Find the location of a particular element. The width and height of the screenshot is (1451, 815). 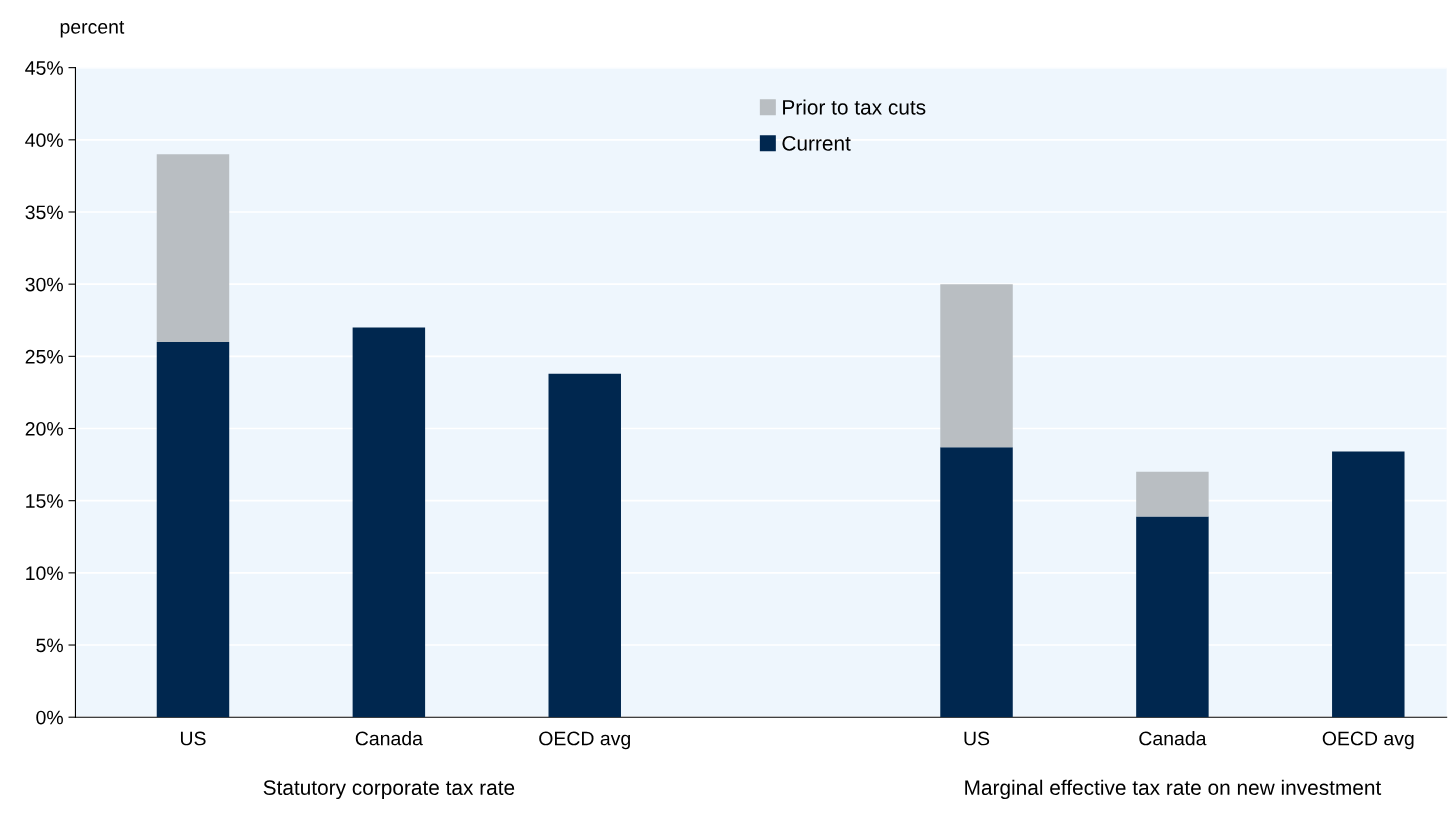

y-tick-label: 10% is located at coordinates (44, 573).